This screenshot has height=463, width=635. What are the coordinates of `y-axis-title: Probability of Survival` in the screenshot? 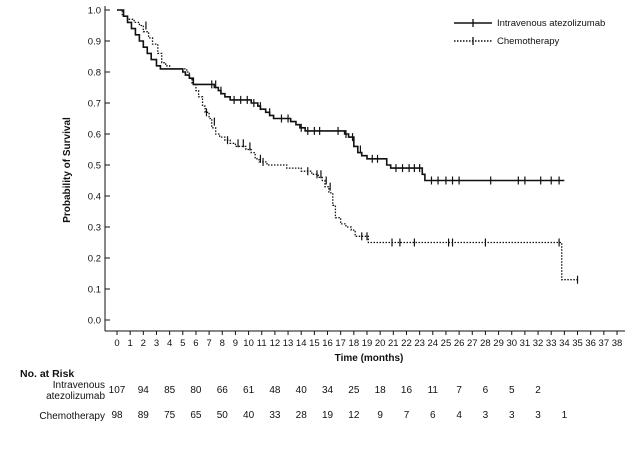 It's located at (67, 170).